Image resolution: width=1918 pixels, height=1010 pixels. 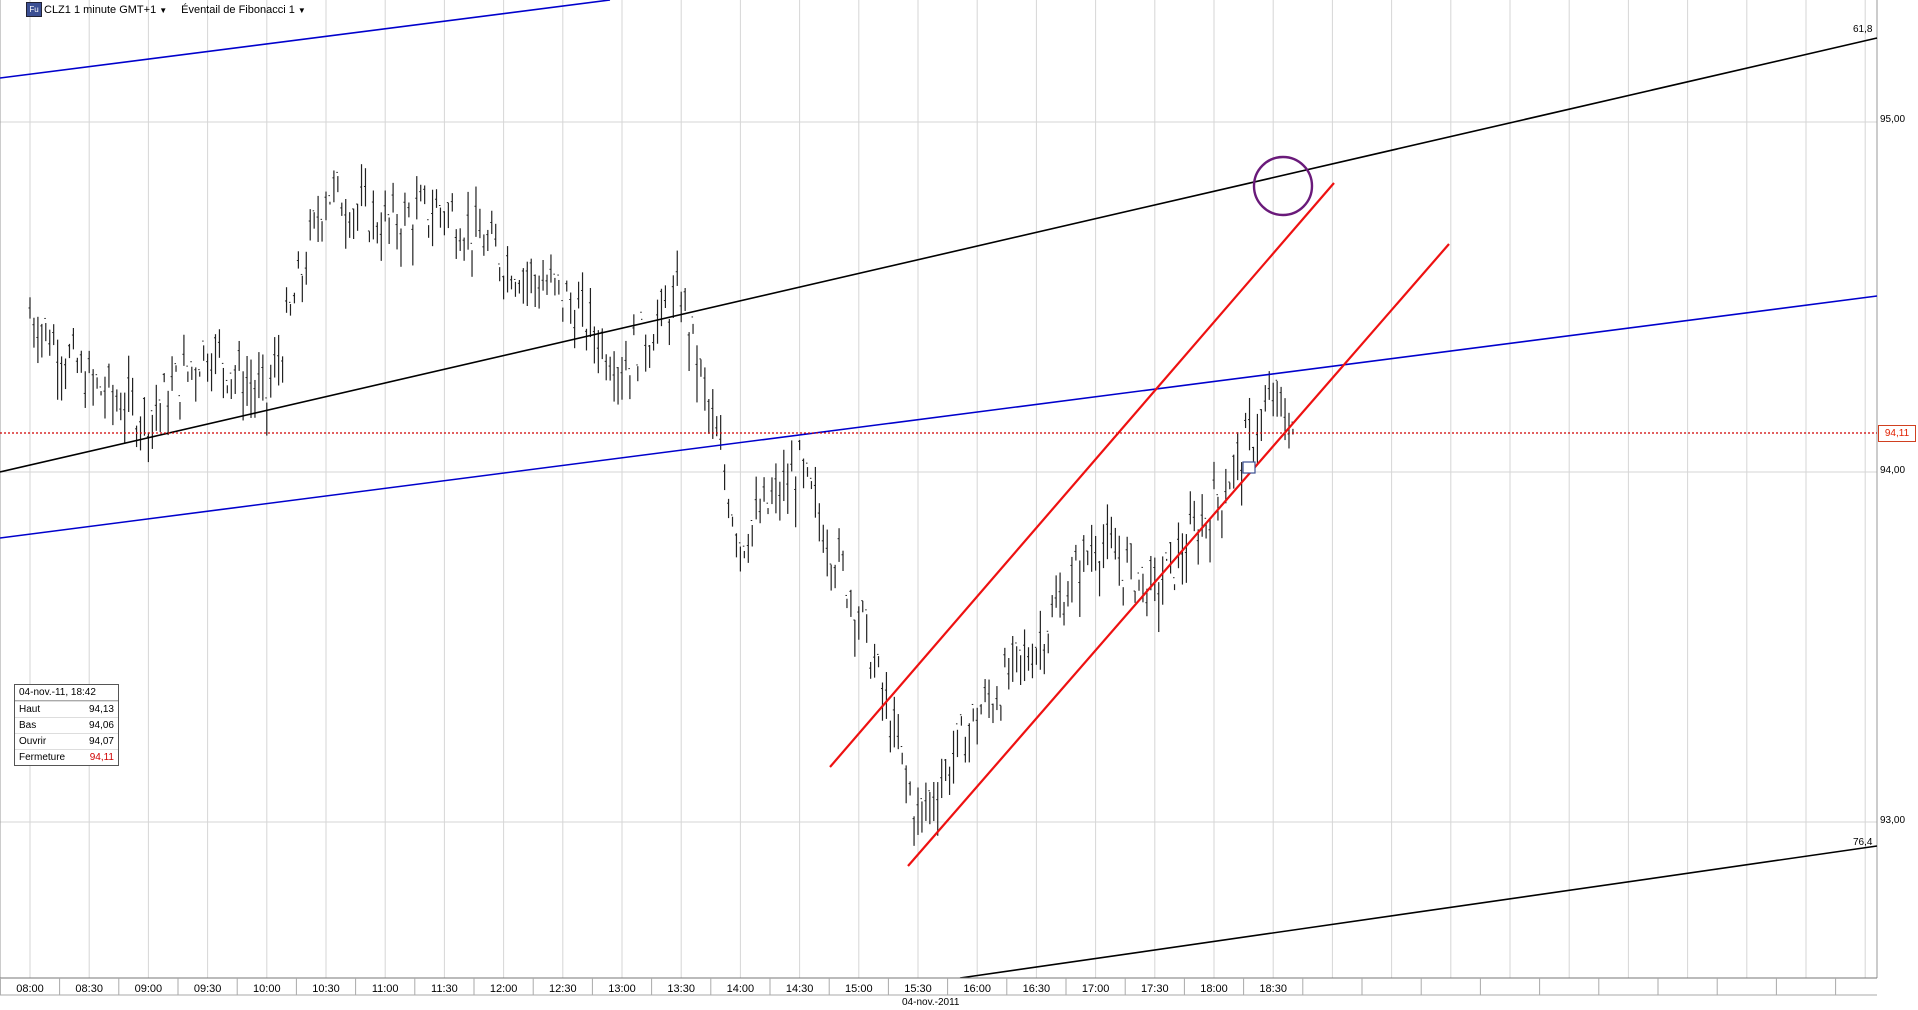 I want to click on time-tick-label: 18:00, so click(x=1214, y=989).